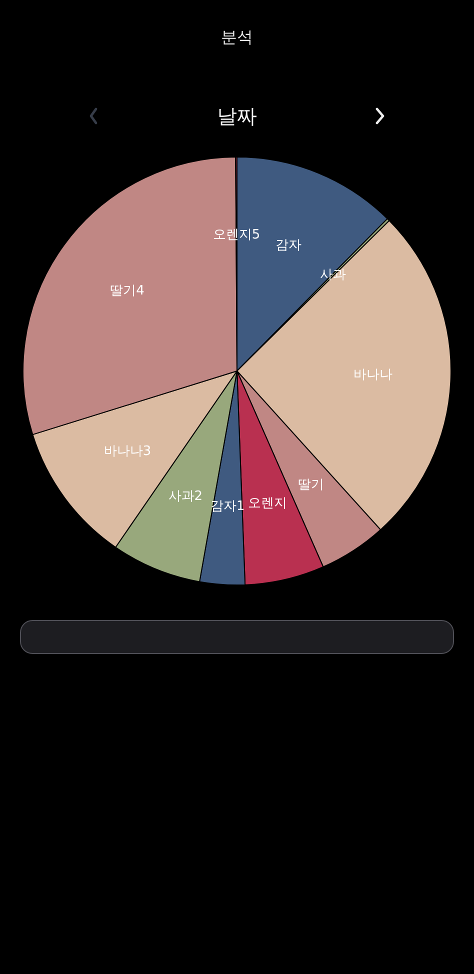  What do you see at coordinates (267, 503) in the screenshot?
I see `slice-label: 오렌지` at bounding box center [267, 503].